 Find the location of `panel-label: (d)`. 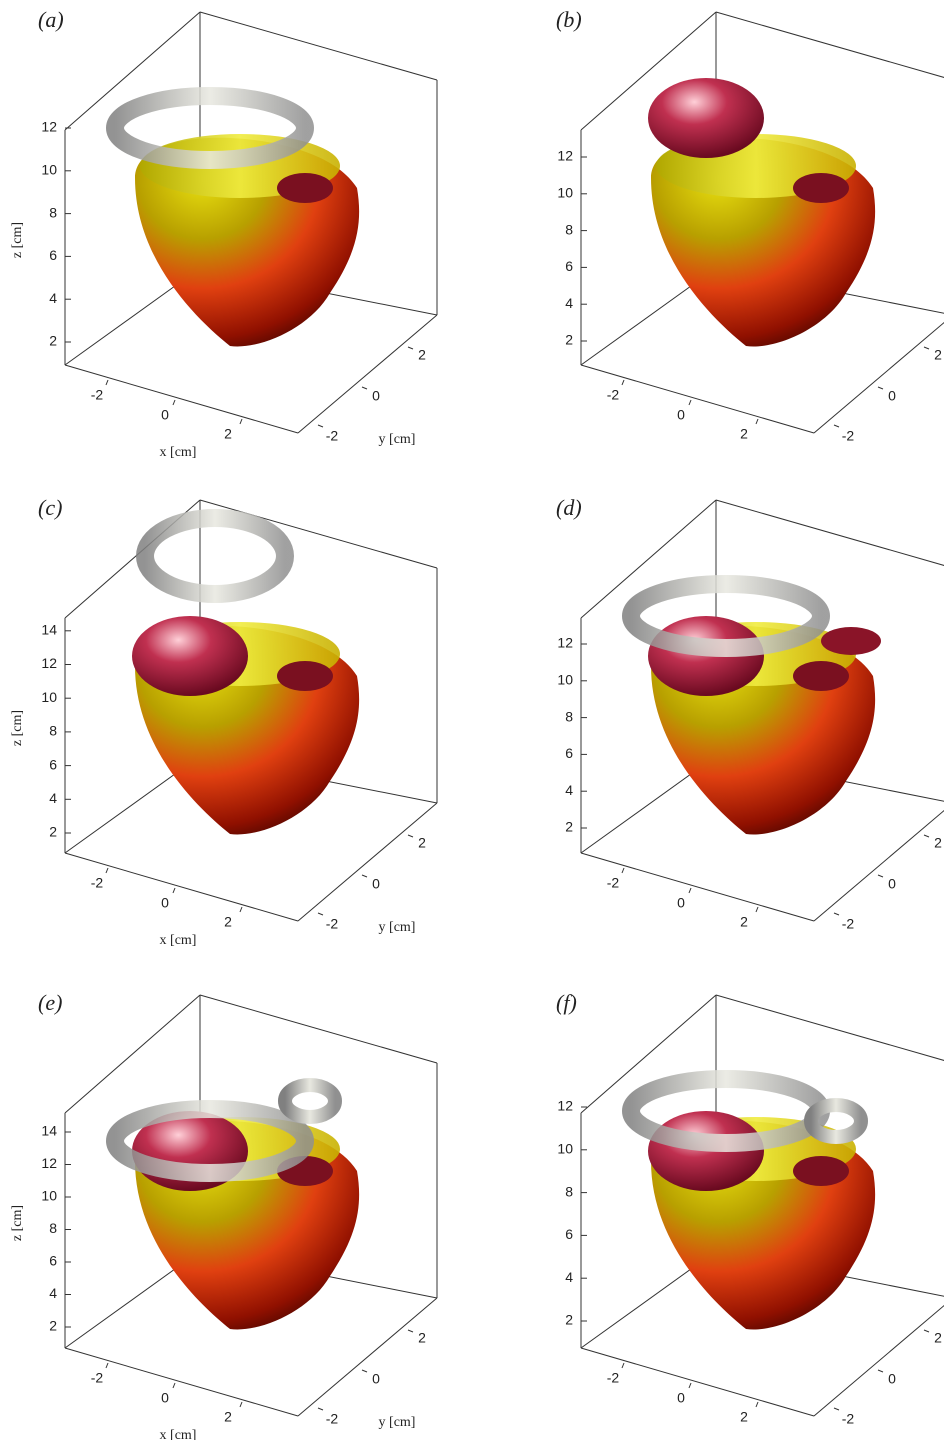

panel-label: (d) is located at coordinates (569, 507).